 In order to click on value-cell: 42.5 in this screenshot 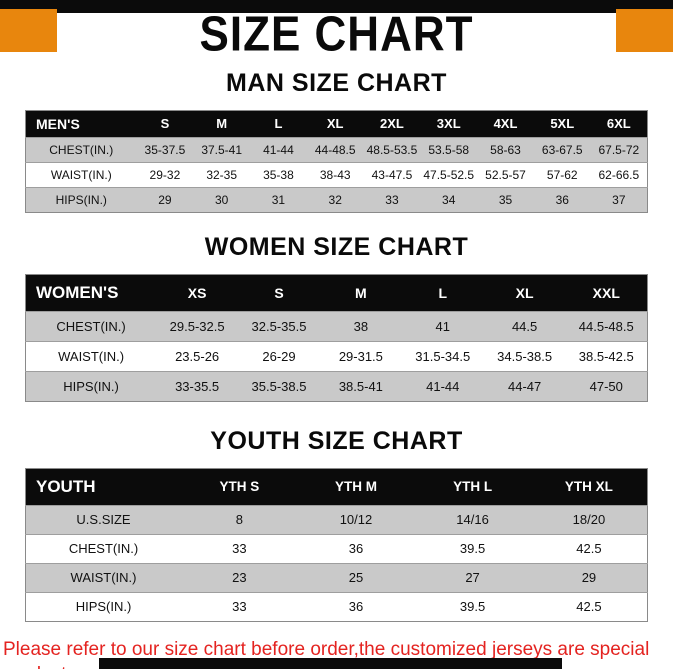, I will do `click(589, 548)`.